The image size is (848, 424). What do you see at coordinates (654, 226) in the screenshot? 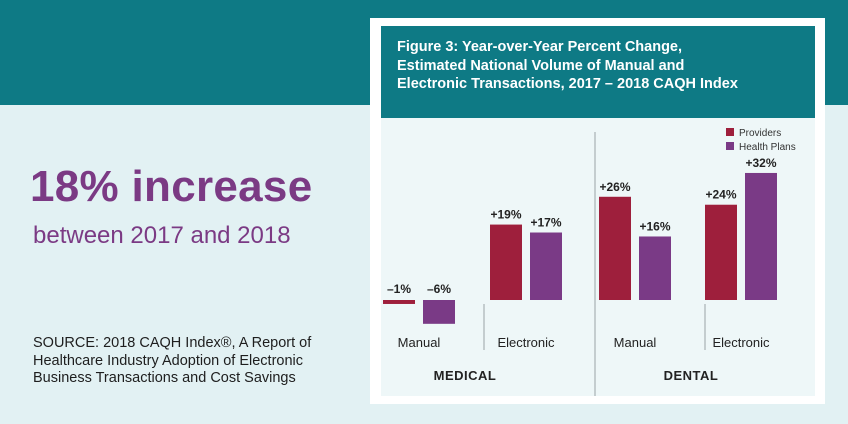
I see `data-label: +16%` at bounding box center [654, 226].